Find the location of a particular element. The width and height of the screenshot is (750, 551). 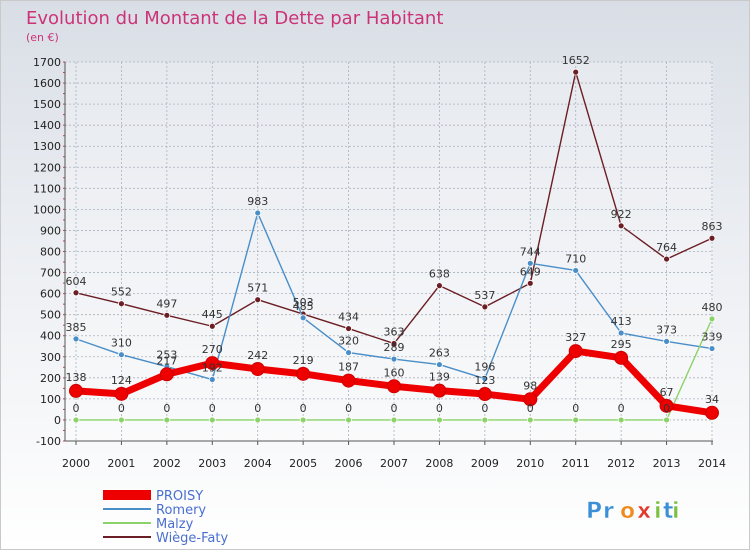

data-label: 34 is located at coordinates (712, 399).